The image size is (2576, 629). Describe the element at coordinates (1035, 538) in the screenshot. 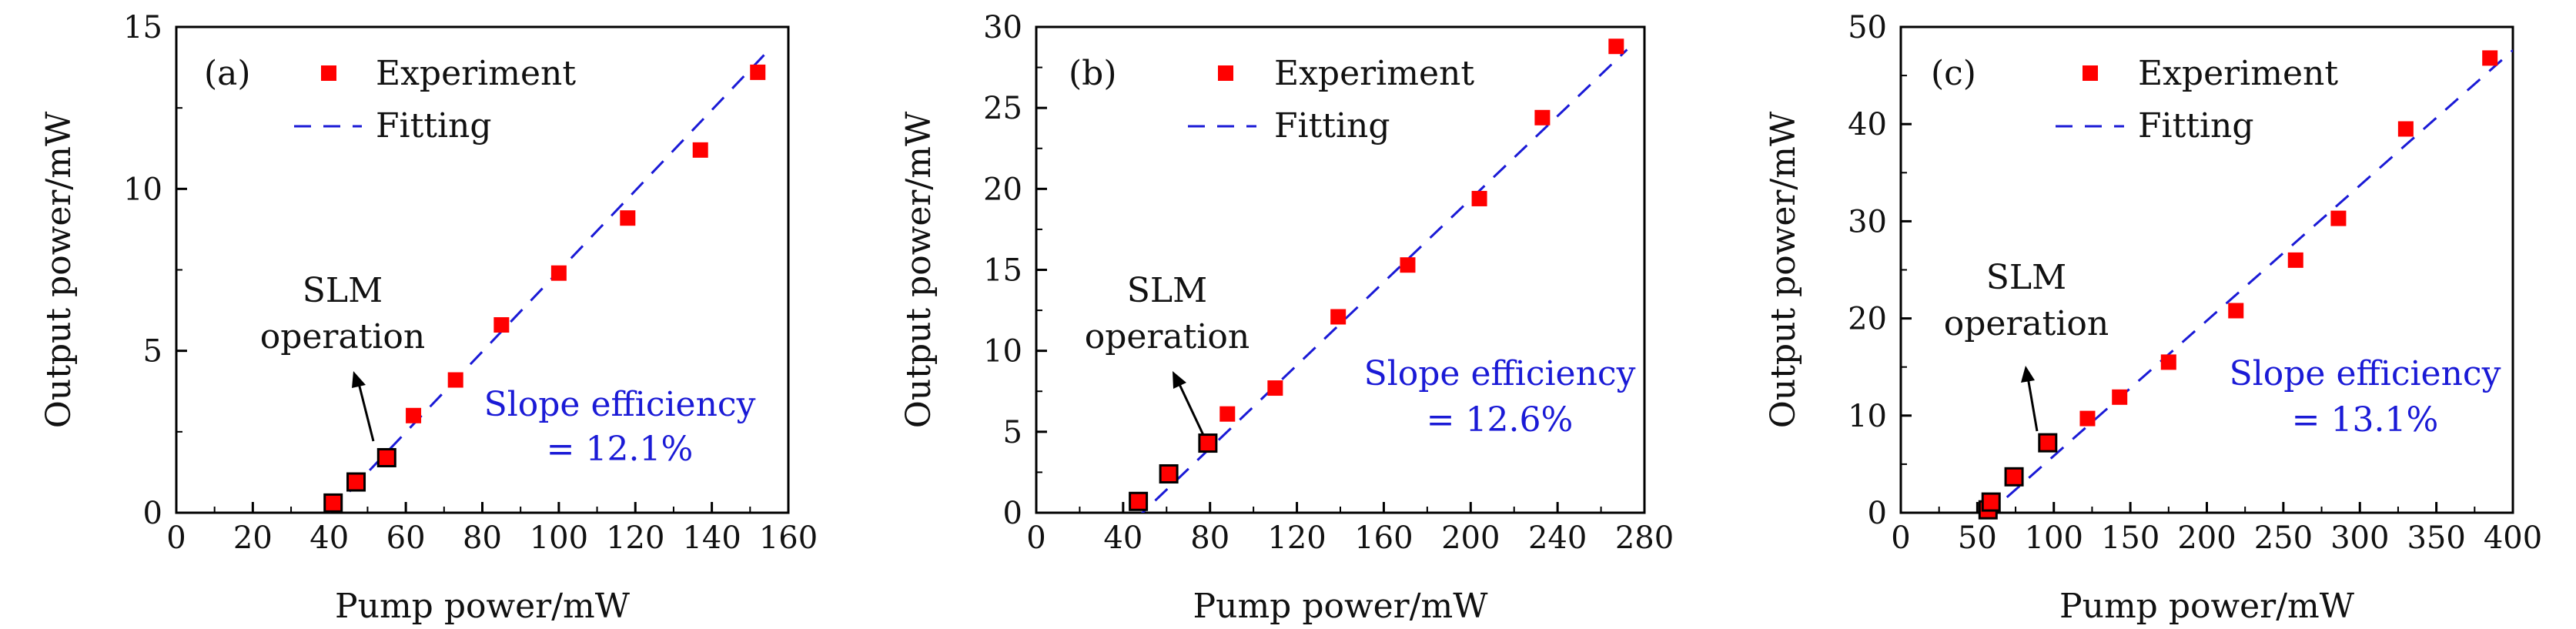

I see `x-tick-label-b: 0` at that location.